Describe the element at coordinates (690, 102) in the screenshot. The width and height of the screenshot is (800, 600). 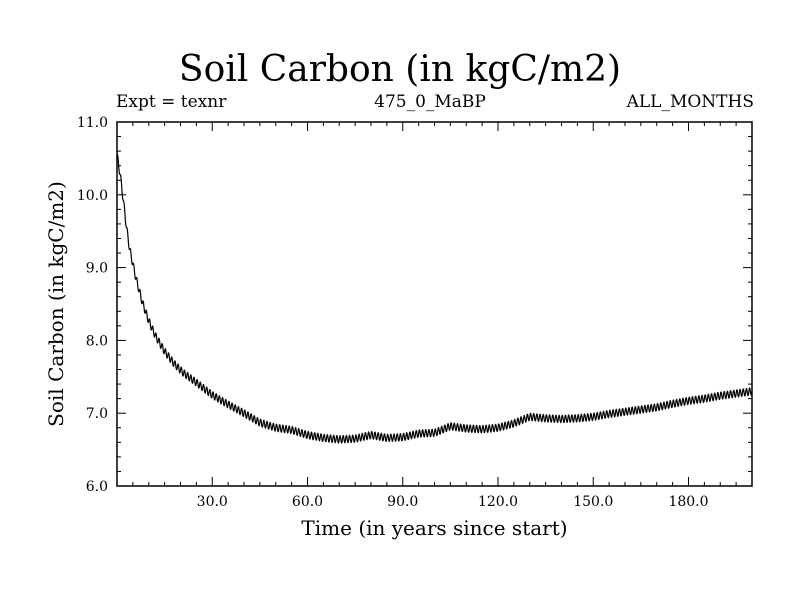
I see `months-label: ALL_MONTHS` at that location.